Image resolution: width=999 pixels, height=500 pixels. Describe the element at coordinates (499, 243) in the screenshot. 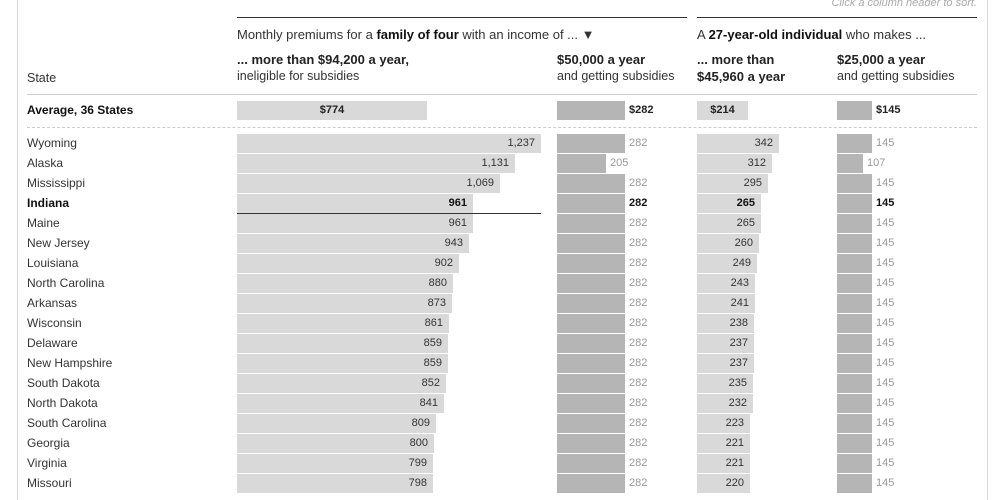

I see `table-row: New Jersey 943 282 260 145` at that location.